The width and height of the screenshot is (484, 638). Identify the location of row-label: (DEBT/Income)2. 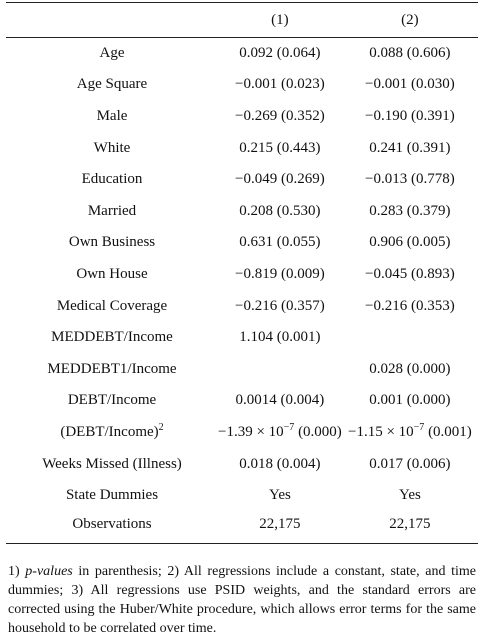
(112, 433).